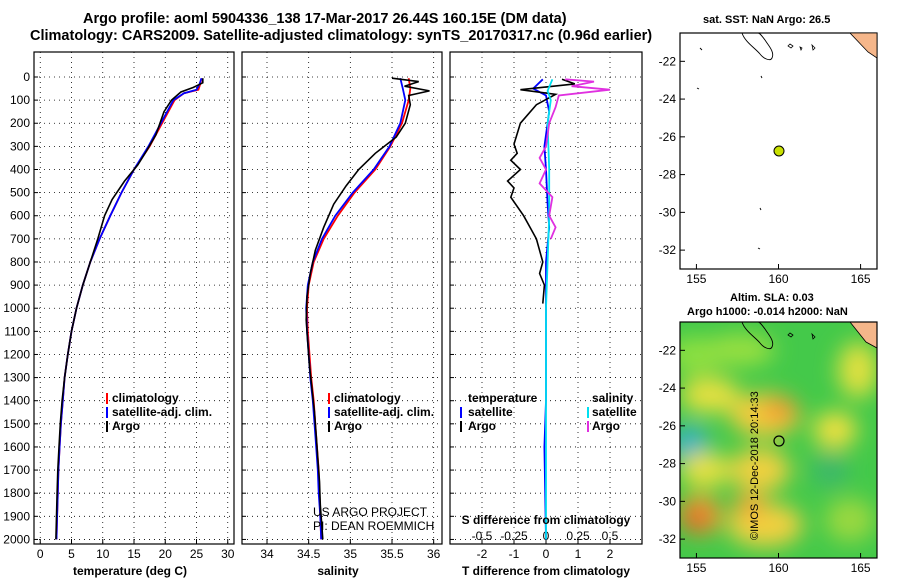 The height and width of the screenshot is (580, 900). Describe the element at coordinates (20, 239) in the screenshot. I see `y-tick-label: 700` at that location.